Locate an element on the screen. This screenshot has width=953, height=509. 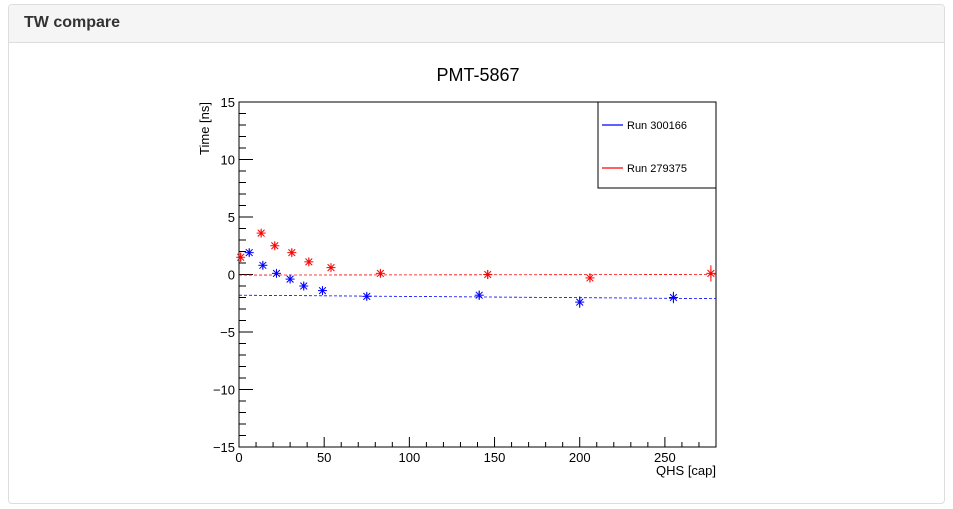
y-tick-label: 15 is located at coordinates (228, 102).